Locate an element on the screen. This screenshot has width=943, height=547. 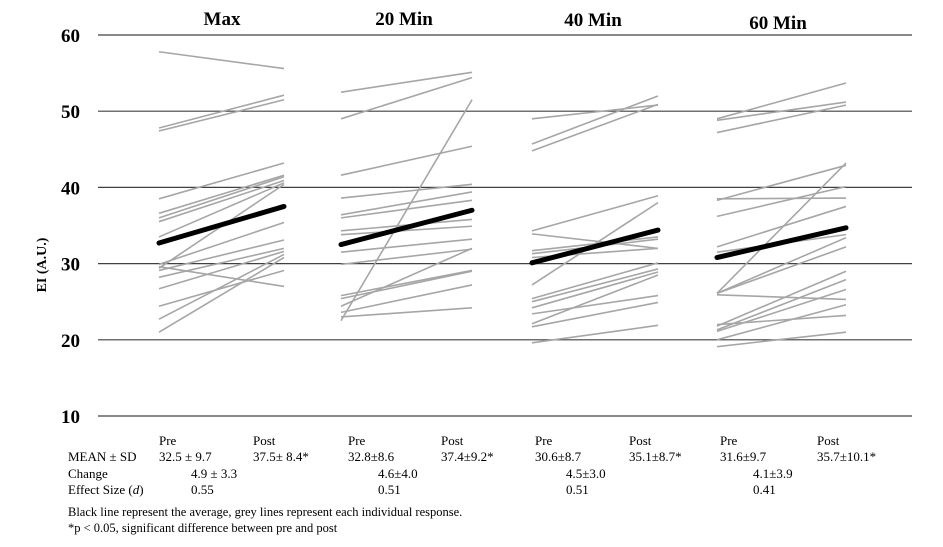
post-mean-sd: 35.1±8.7* is located at coordinates (655, 456).